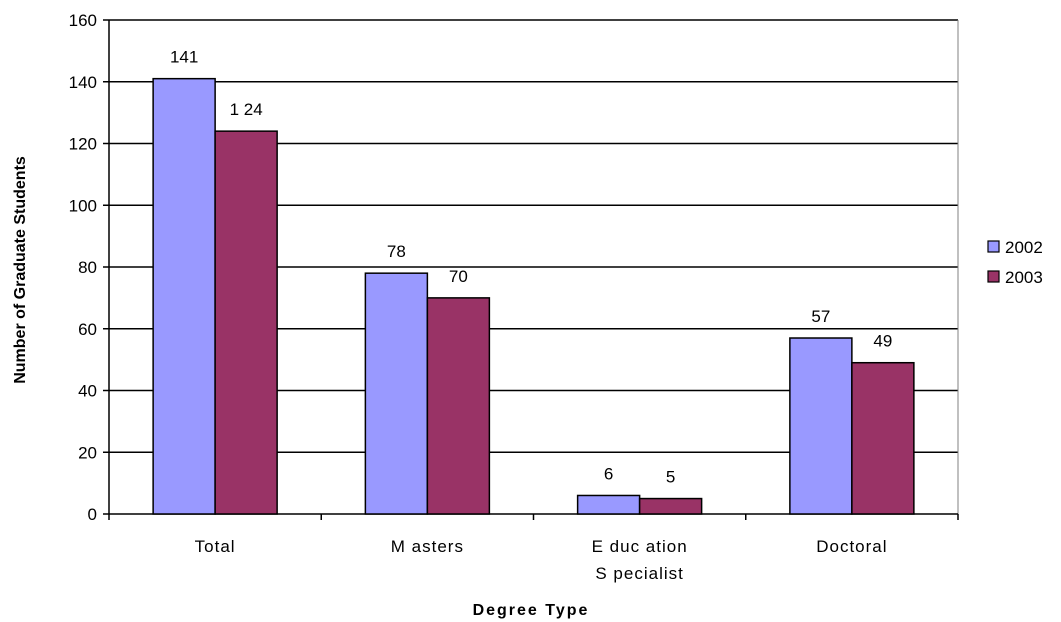 This screenshot has width=1061, height=622. I want to click on data-label: 57, so click(820, 316).